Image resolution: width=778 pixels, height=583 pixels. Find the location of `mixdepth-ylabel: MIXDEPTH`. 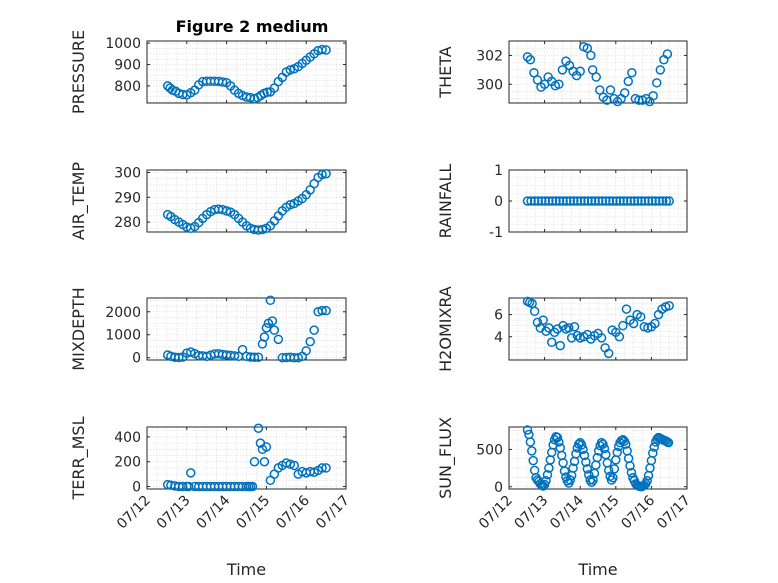

mixdepth-ylabel: MIXDEPTH is located at coordinates (78, 328).